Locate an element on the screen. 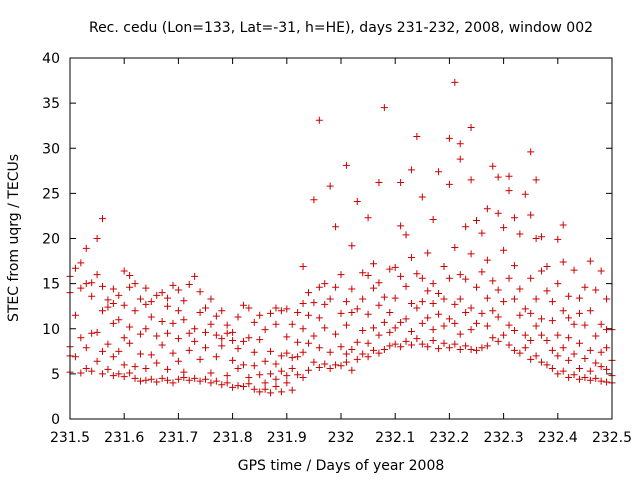  x-tick-label: 232.4 is located at coordinates (558, 438).